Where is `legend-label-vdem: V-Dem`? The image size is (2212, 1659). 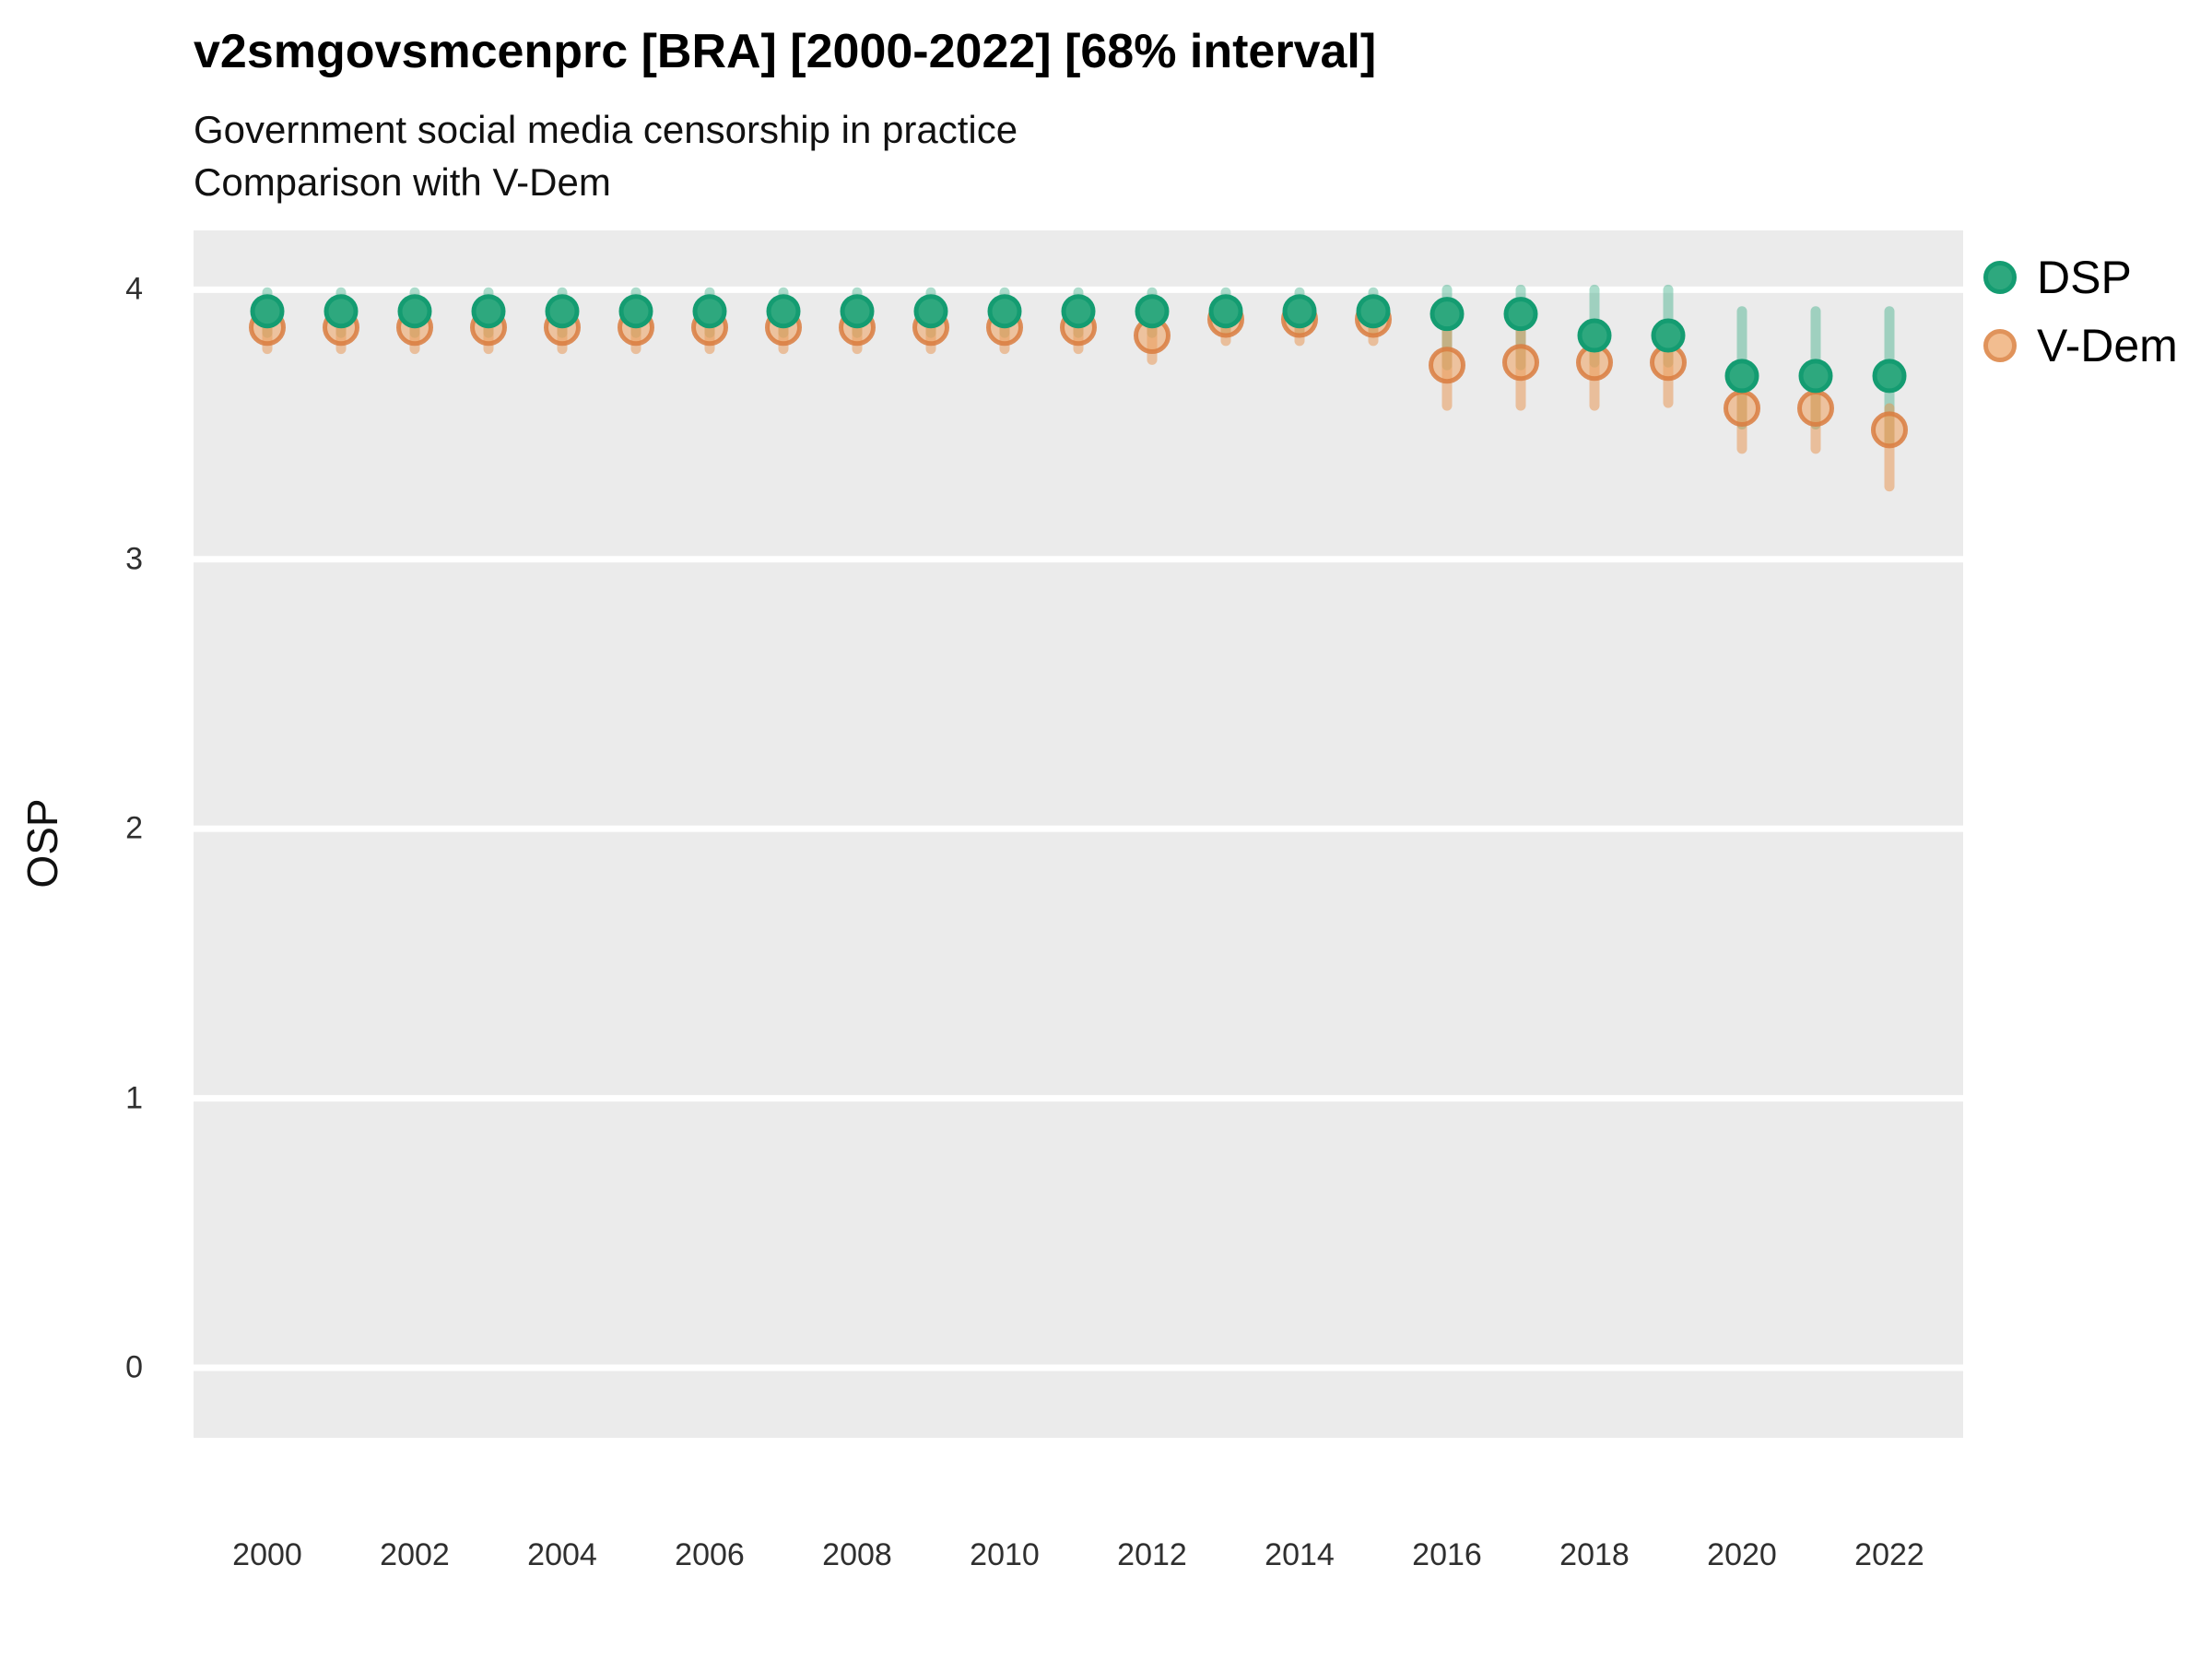
legend-label-vdem: V-Dem is located at coordinates (2107, 345).